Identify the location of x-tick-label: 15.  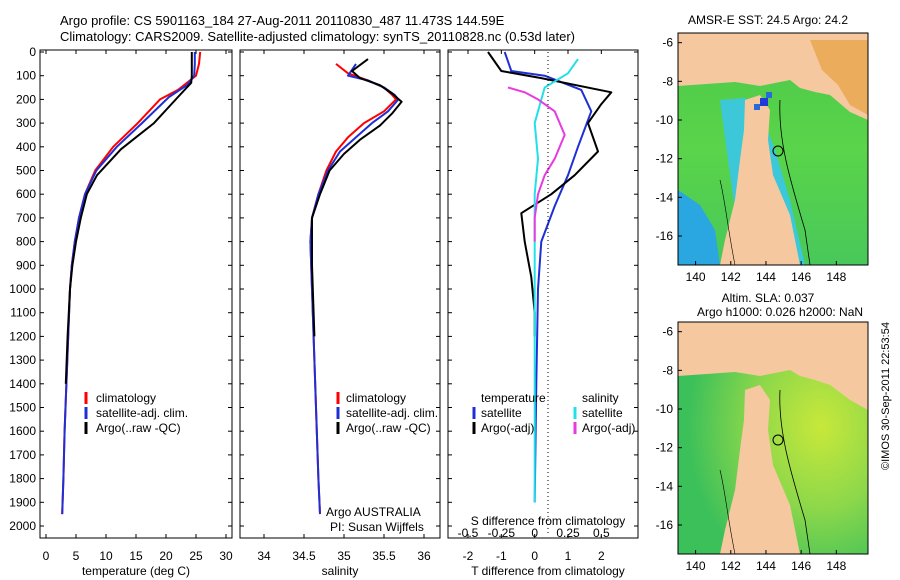
(136, 556).